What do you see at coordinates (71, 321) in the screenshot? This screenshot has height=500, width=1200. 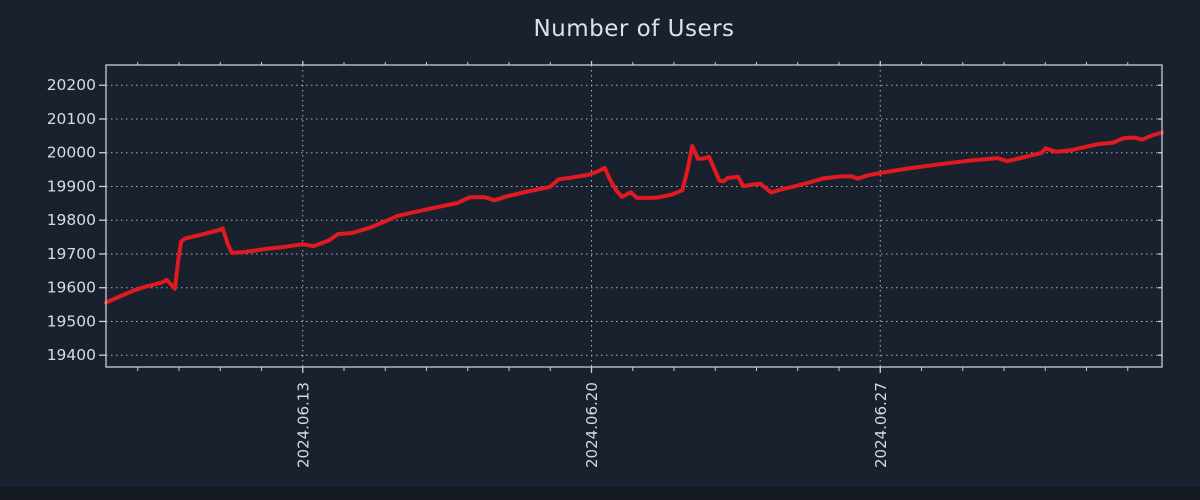 I see `y-tick-label: 19500` at bounding box center [71, 321].